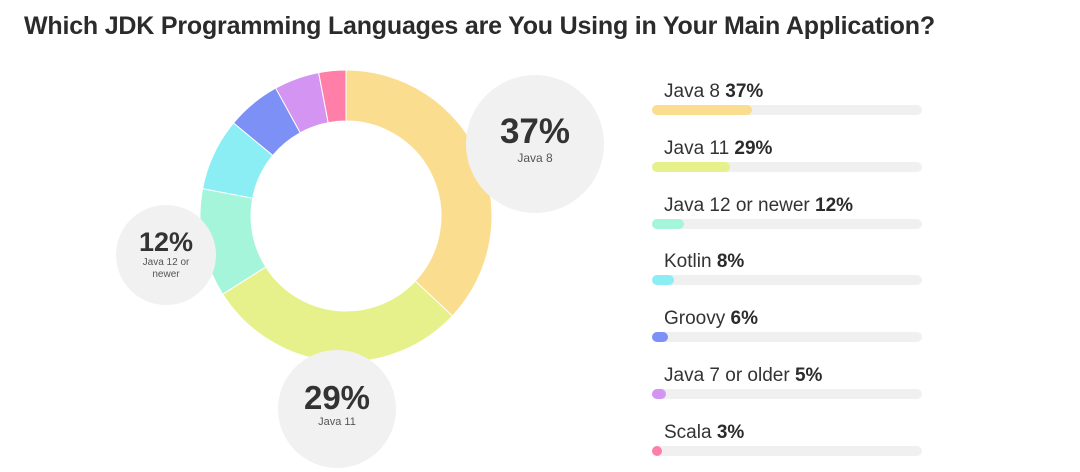 The height and width of the screenshot is (472, 1080). What do you see at coordinates (730, 432) in the screenshot?
I see `legend-value: 3%` at bounding box center [730, 432].